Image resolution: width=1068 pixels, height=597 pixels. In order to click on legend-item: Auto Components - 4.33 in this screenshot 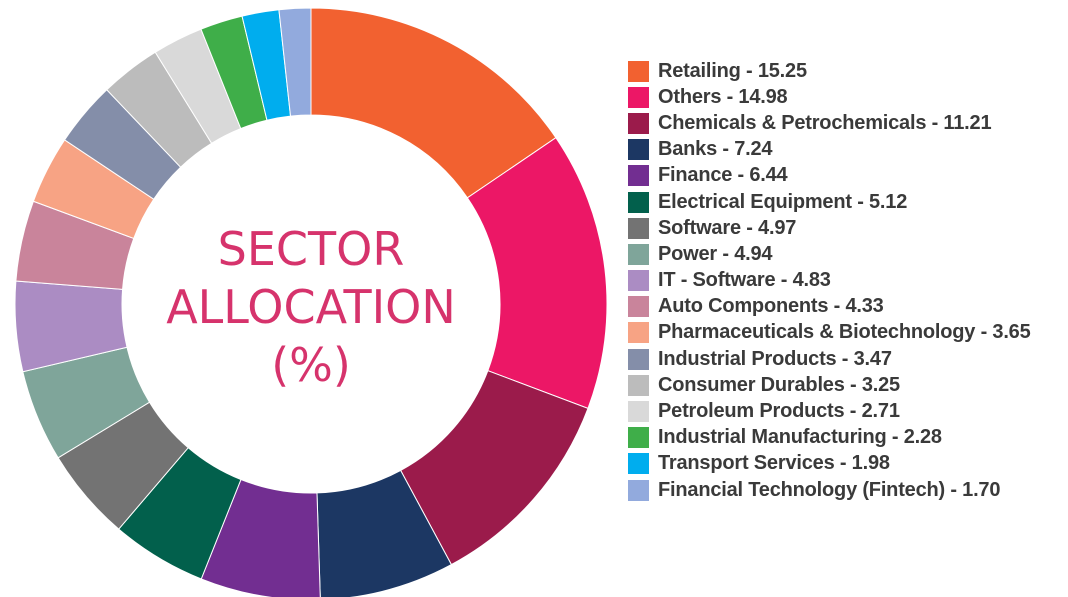, I will do `click(829, 307)`.